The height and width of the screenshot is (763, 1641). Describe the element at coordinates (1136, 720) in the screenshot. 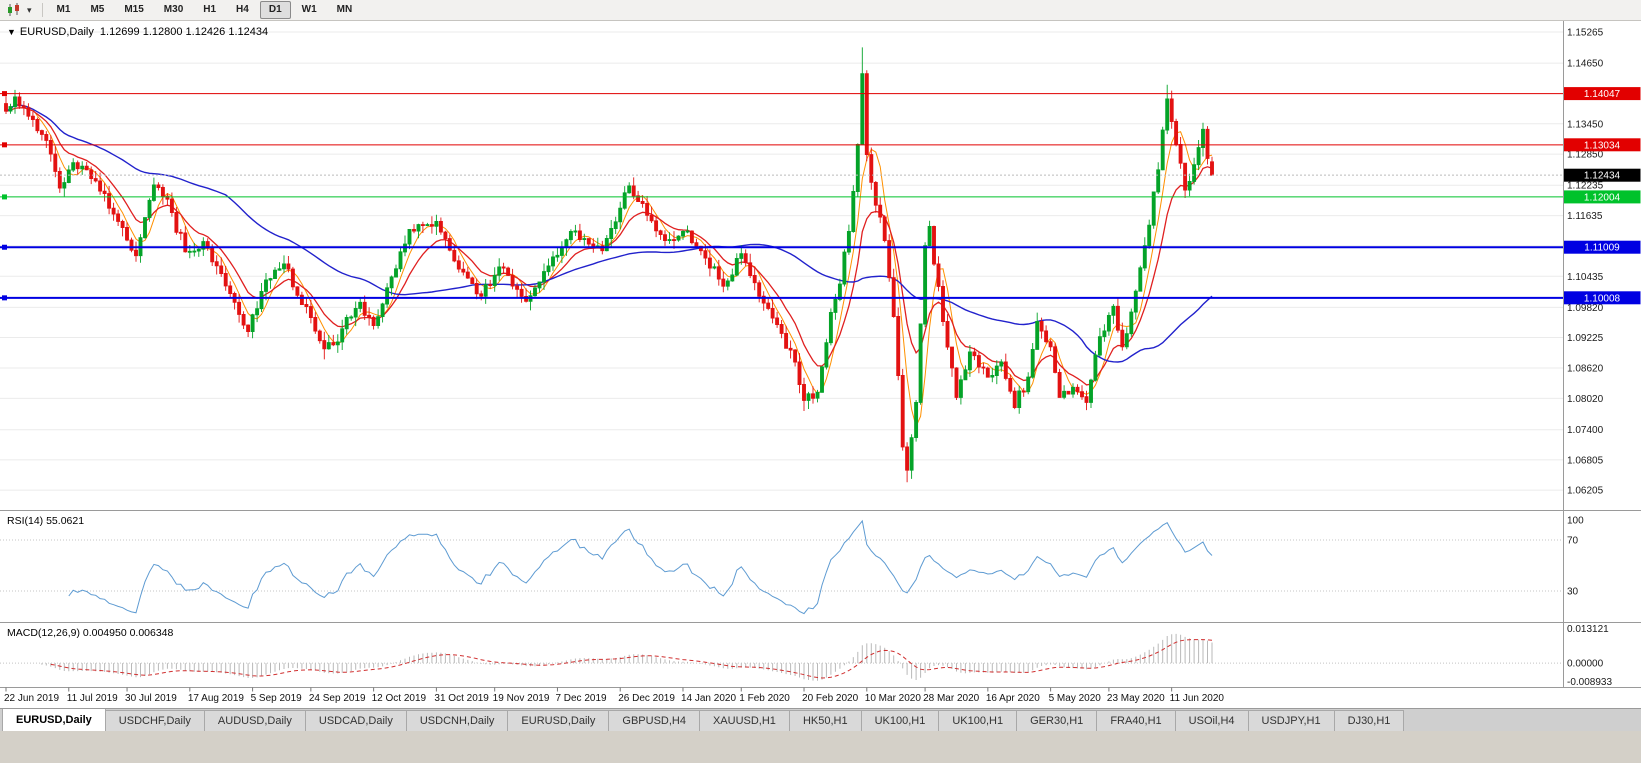

I see `chart-tab-fra40-h1: FRA40,H1` at that location.